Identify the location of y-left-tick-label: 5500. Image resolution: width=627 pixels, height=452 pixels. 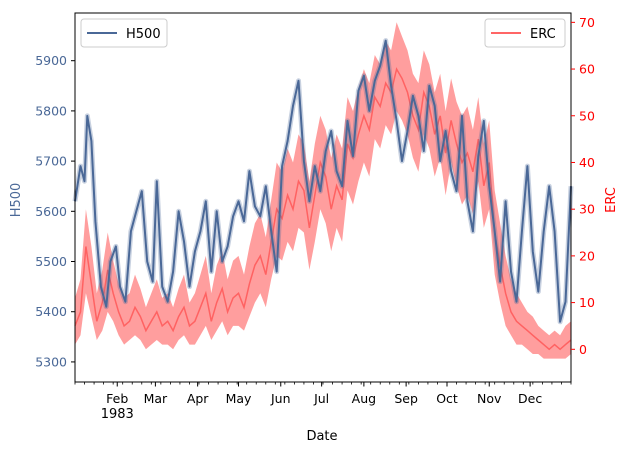
(51, 261).